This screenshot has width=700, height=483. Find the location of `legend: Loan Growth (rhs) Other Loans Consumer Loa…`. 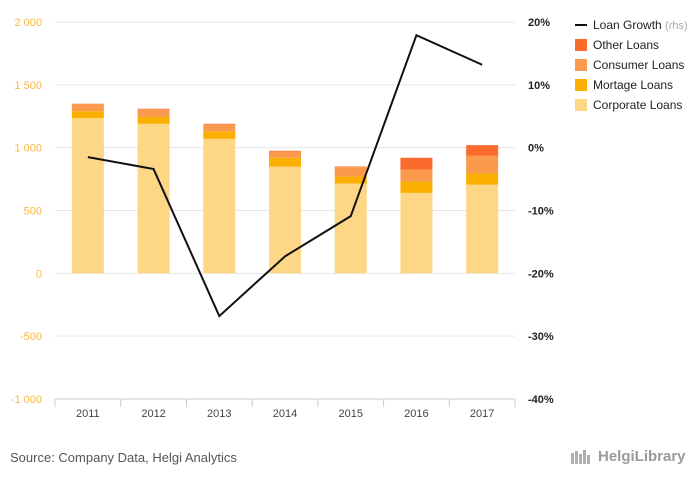

legend: Loan Growth (rhs) Other Loans Consumer Loa… is located at coordinates (631, 65).